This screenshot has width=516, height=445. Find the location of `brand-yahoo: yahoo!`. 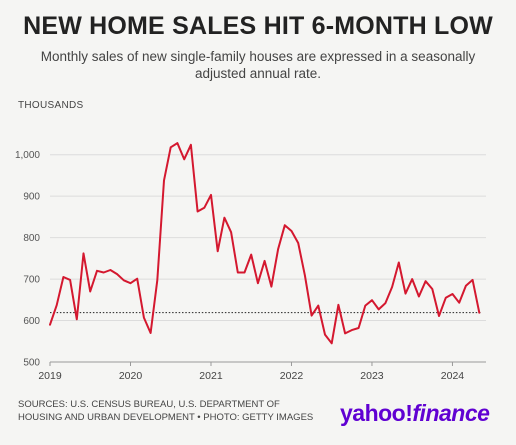

brand-yahoo: yahoo! is located at coordinates (376, 413).